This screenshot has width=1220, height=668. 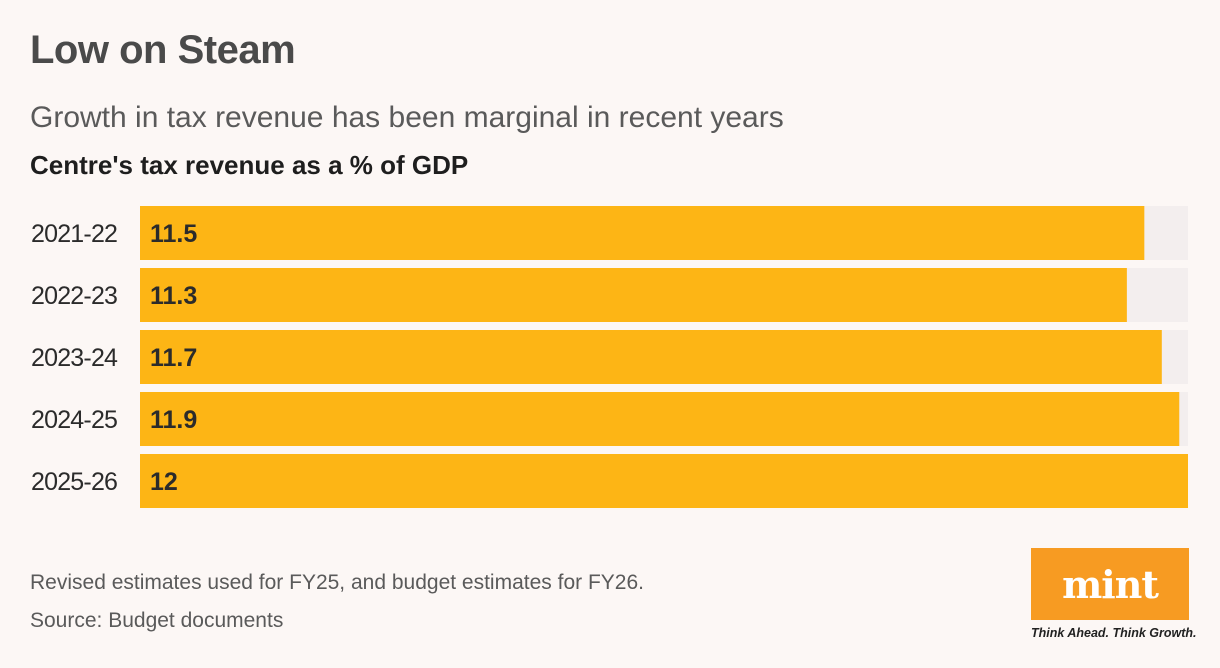 What do you see at coordinates (173, 296) in the screenshot?
I see `value-label: 11.3` at bounding box center [173, 296].